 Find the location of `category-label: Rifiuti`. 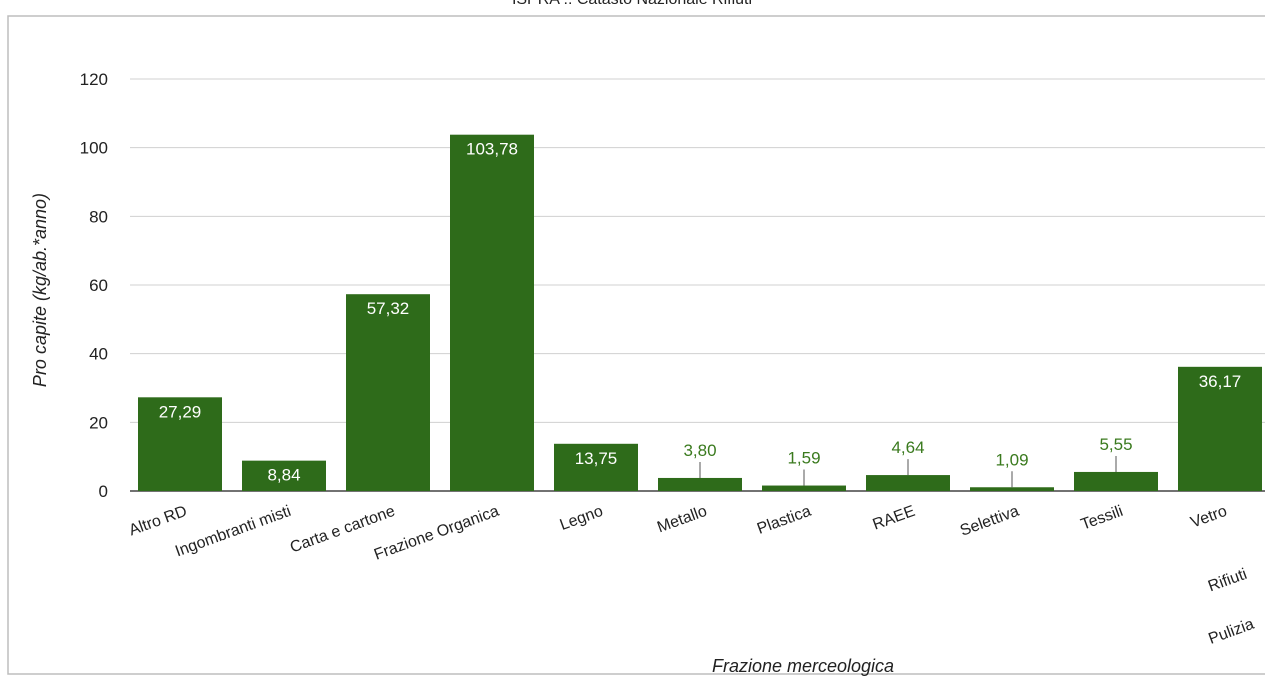

category-label: Rifiuti is located at coordinates (1227, 581).